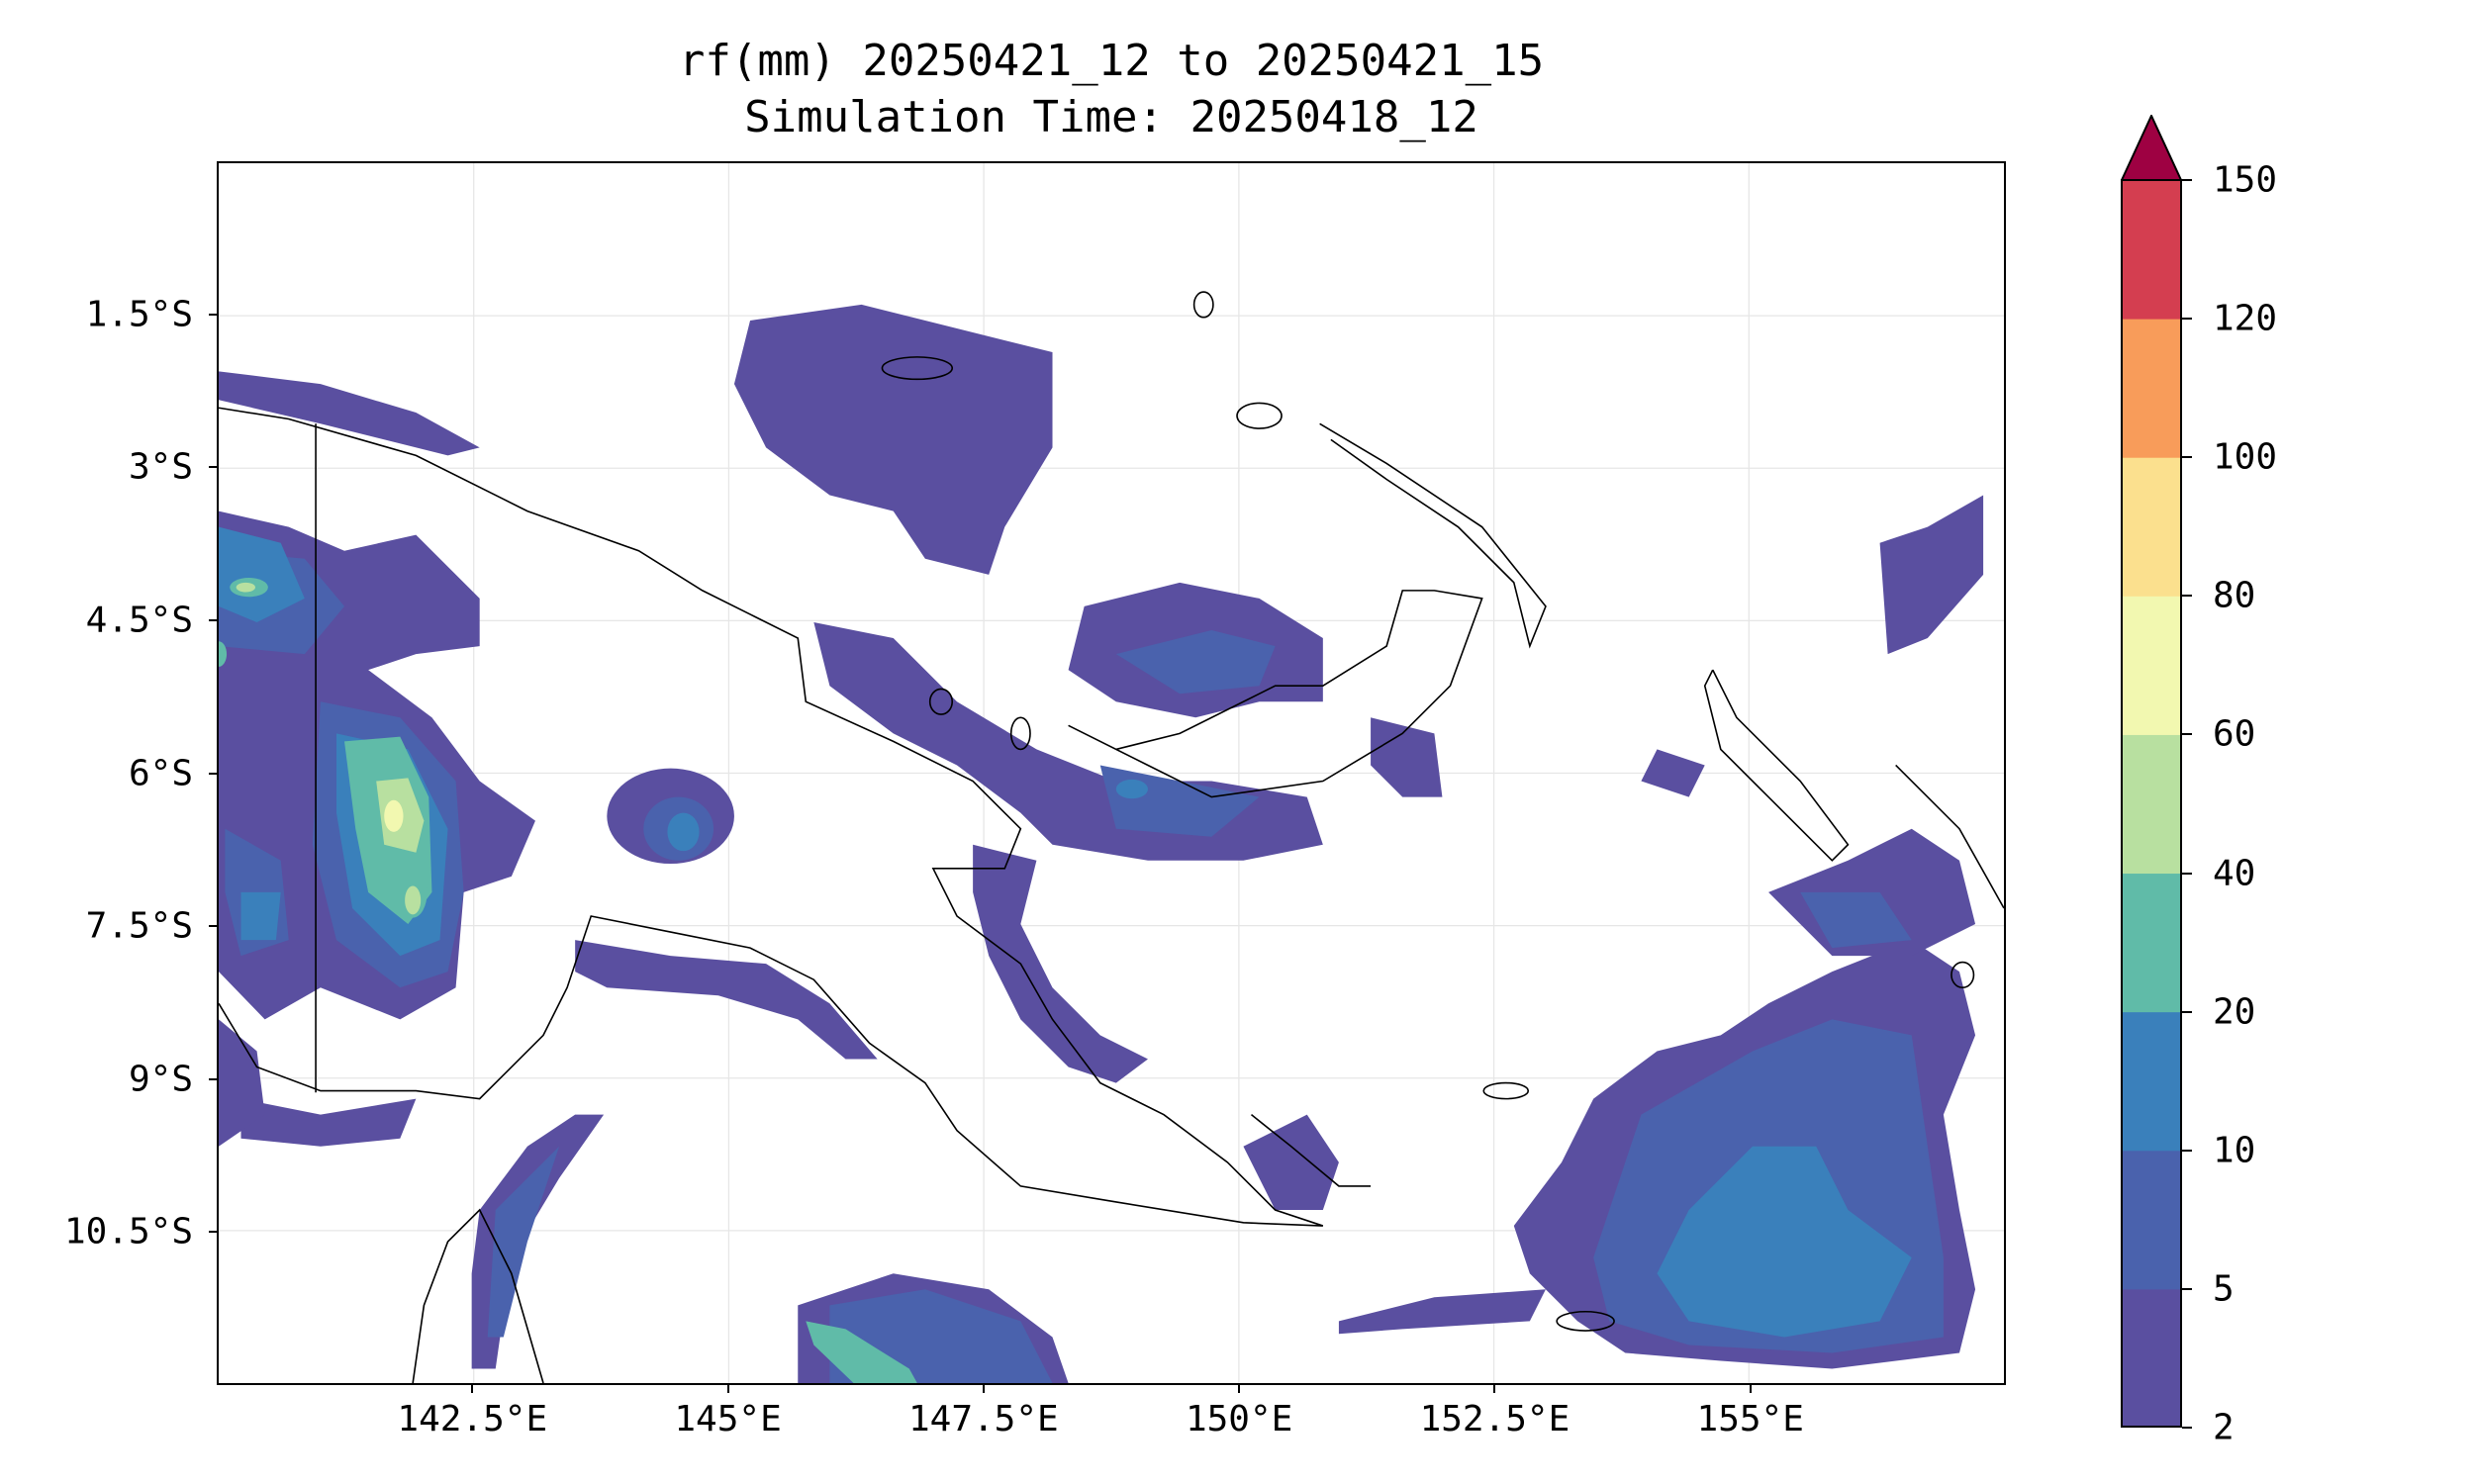 The image size is (2474, 1484). What do you see at coordinates (128, 1231) in the screenshot?
I see `y-tick-label: 10.5°S` at bounding box center [128, 1231].